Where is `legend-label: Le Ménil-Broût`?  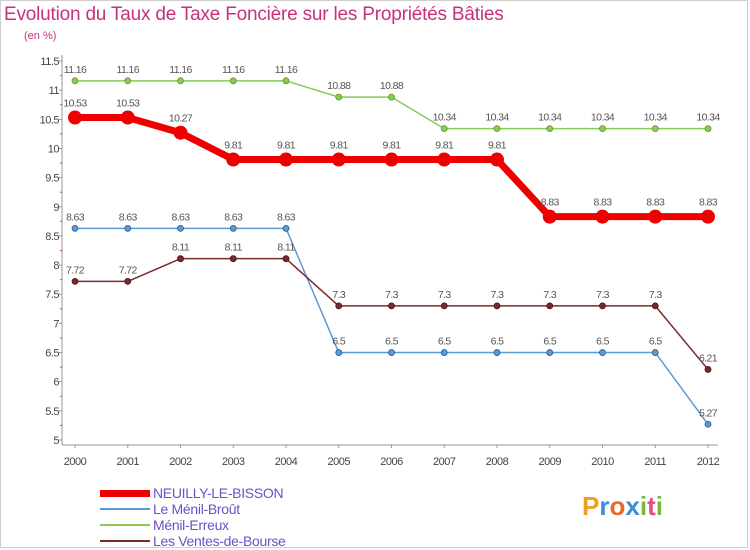 legend-label: Le Ménil-Broût is located at coordinates (196, 509).